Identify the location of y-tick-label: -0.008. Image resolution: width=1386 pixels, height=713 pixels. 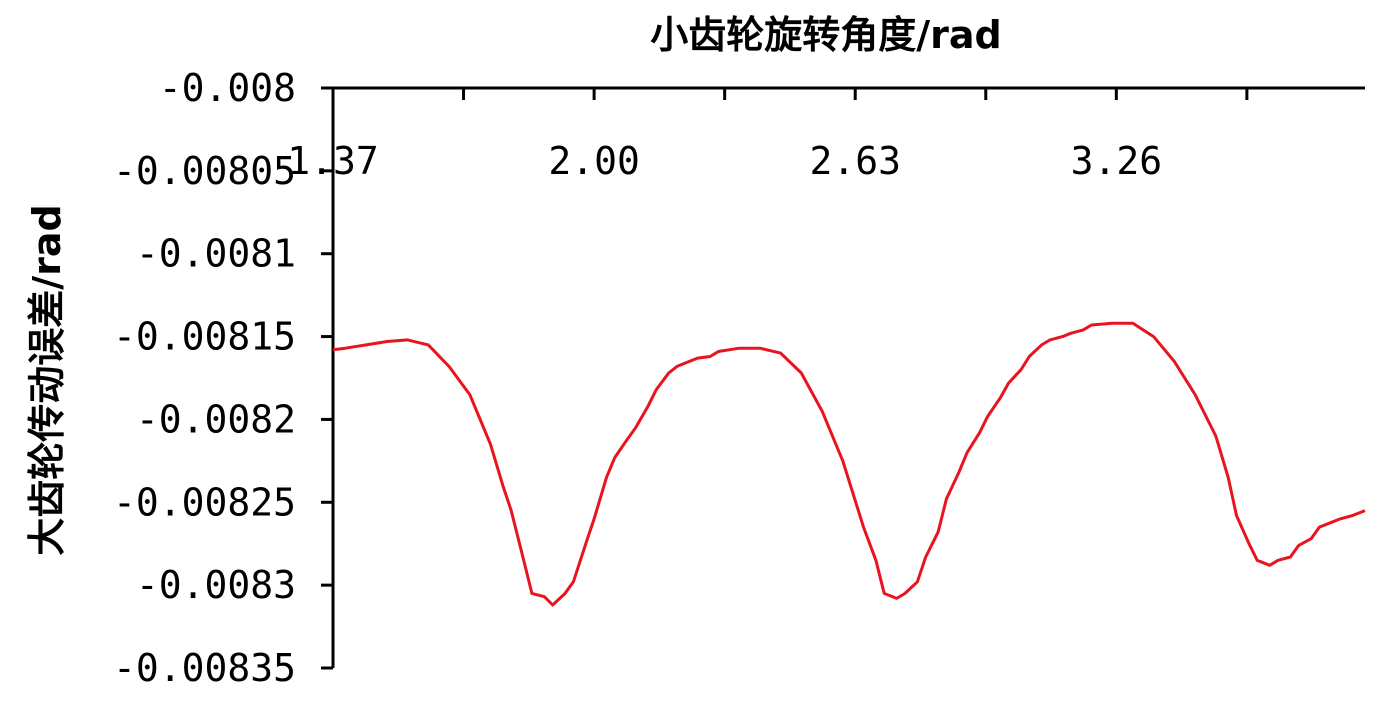
(227, 88).